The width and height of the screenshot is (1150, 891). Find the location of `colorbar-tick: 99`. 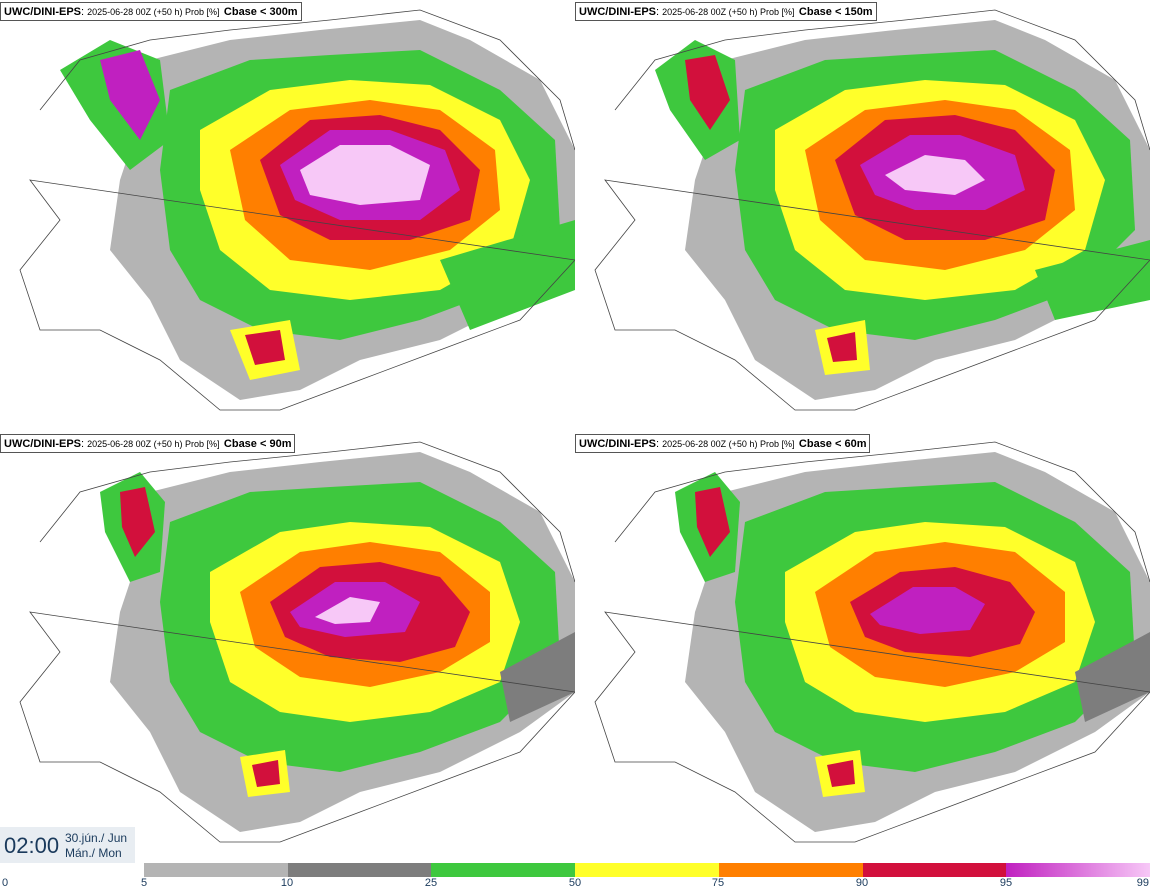

colorbar-tick: 99 is located at coordinates (1142, 883).